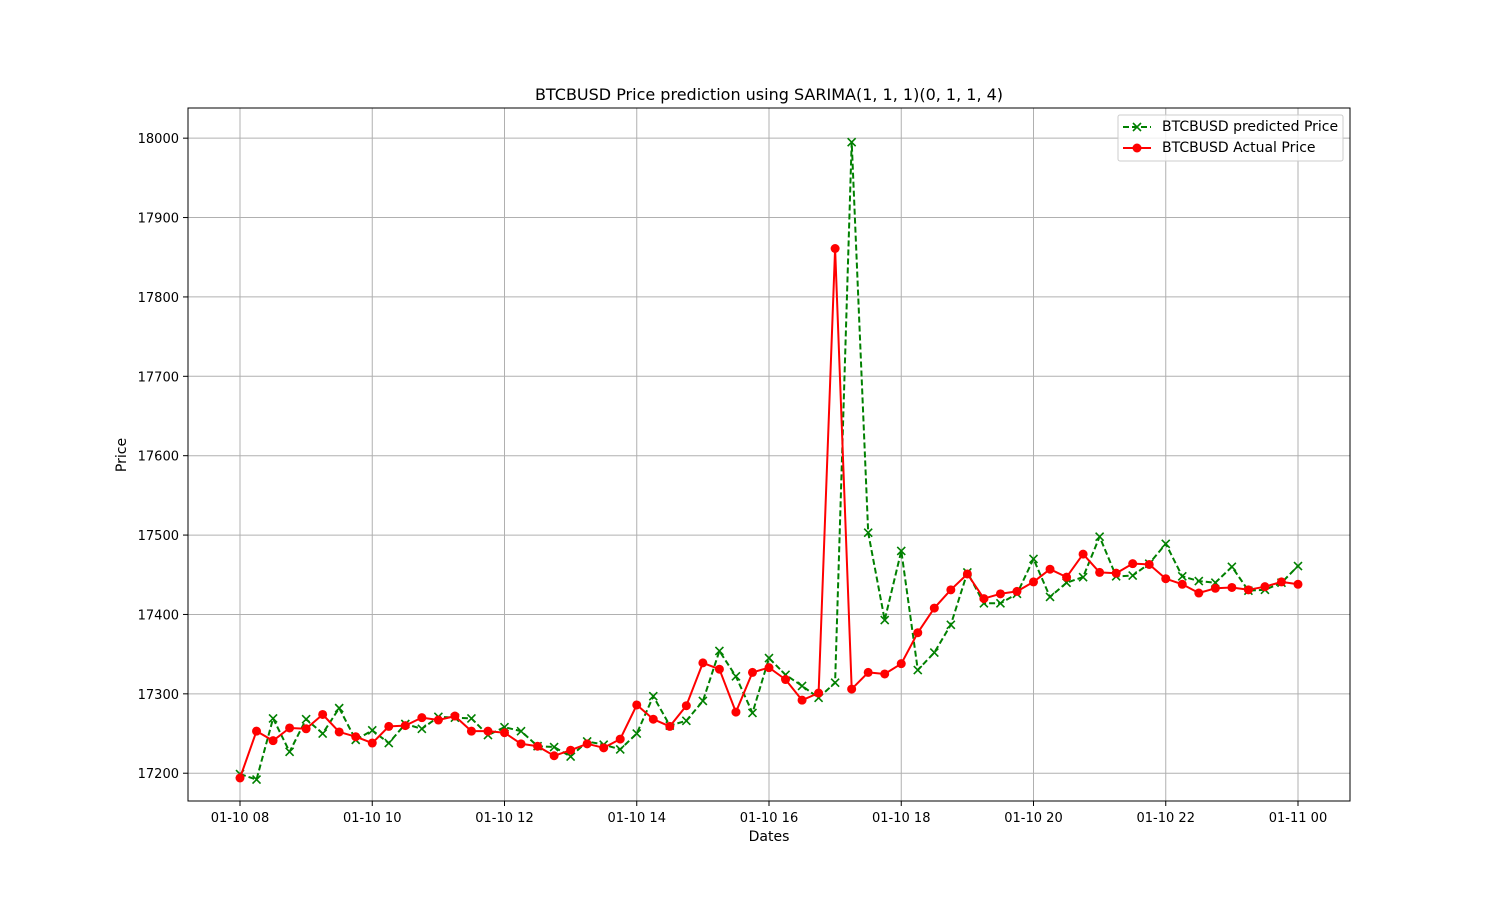 Image resolution: width=1500 pixels, height=900 pixels. What do you see at coordinates (1137, 127) in the screenshot?
I see `legend-predicted-marker` at bounding box center [1137, 127].